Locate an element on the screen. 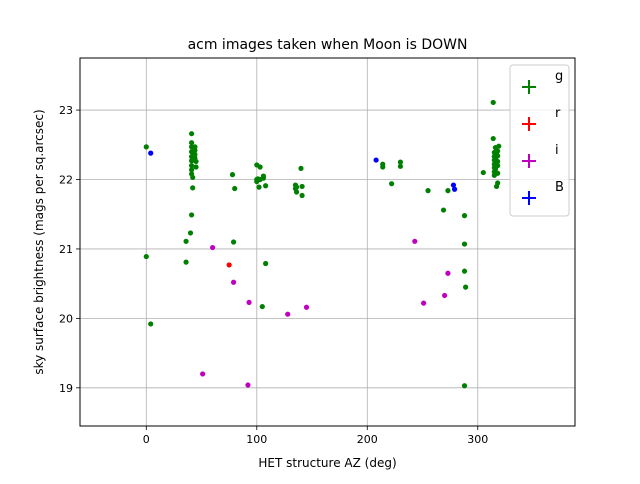 The height and width of the screenshot is (484, 640). legend-label-i: i is located at coordinates (557, 150).